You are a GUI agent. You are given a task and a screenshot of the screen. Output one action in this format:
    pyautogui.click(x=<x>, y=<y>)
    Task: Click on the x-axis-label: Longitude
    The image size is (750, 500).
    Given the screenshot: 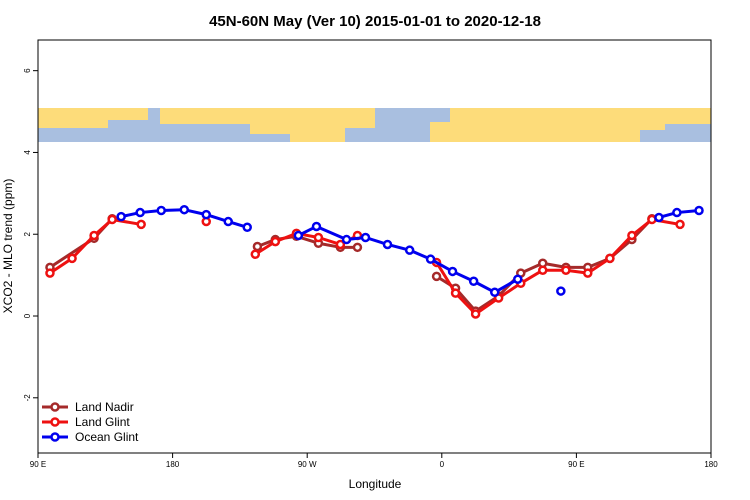 What is the action you would take?
    pyautogui.click(x=375, y=484)
    